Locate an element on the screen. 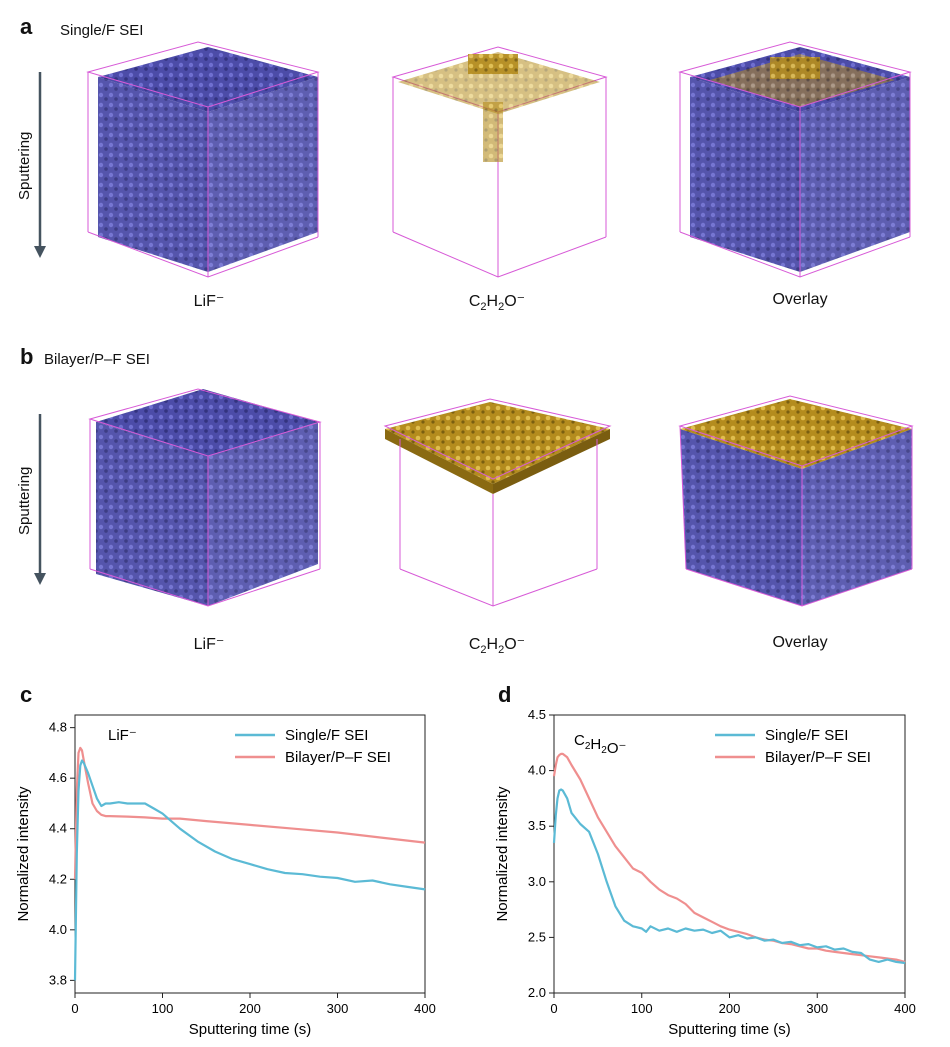 This screenshot has height=1047, width=950. y-tick-label: 4.8 is located at coordinates (58, 727).